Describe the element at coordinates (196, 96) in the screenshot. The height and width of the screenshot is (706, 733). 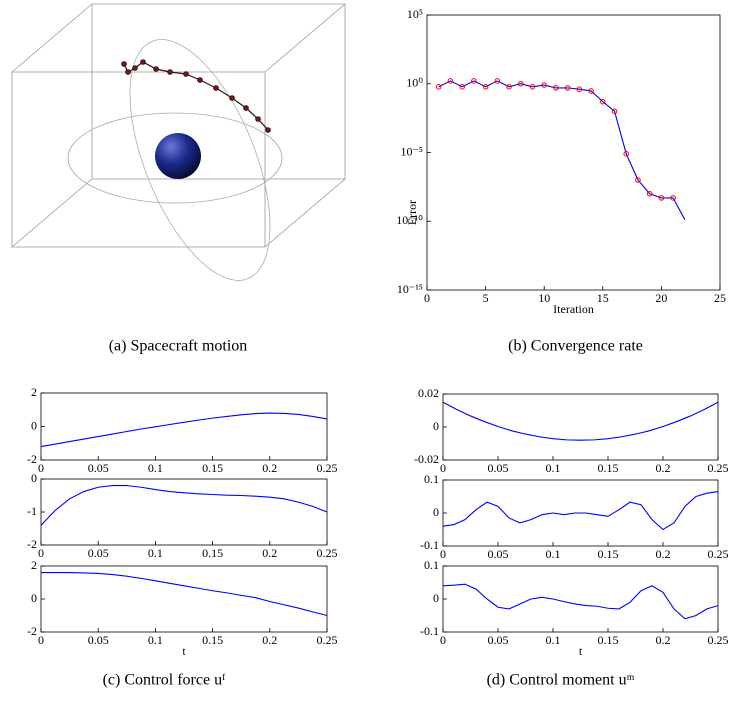
I see `spacecraft-markers` at that location.